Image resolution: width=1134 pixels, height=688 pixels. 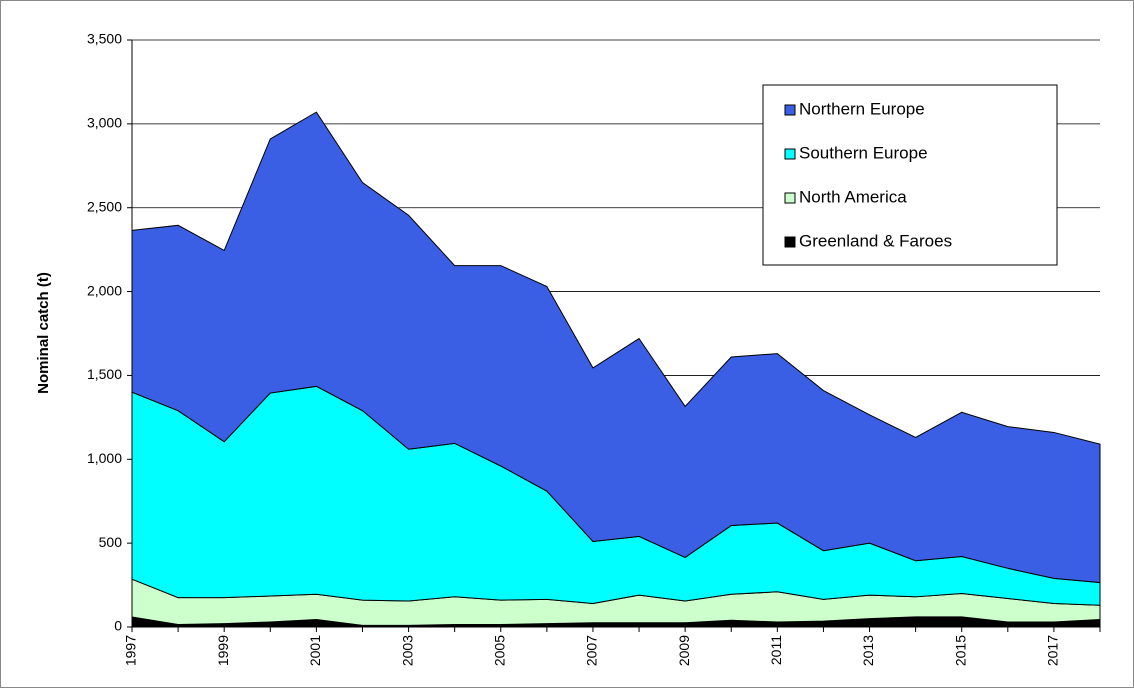 What do you see at coordinates (875, 240) in the screenshot?
I see `legend-label: Greenland & Faroes` at bounding box center [875, 240].